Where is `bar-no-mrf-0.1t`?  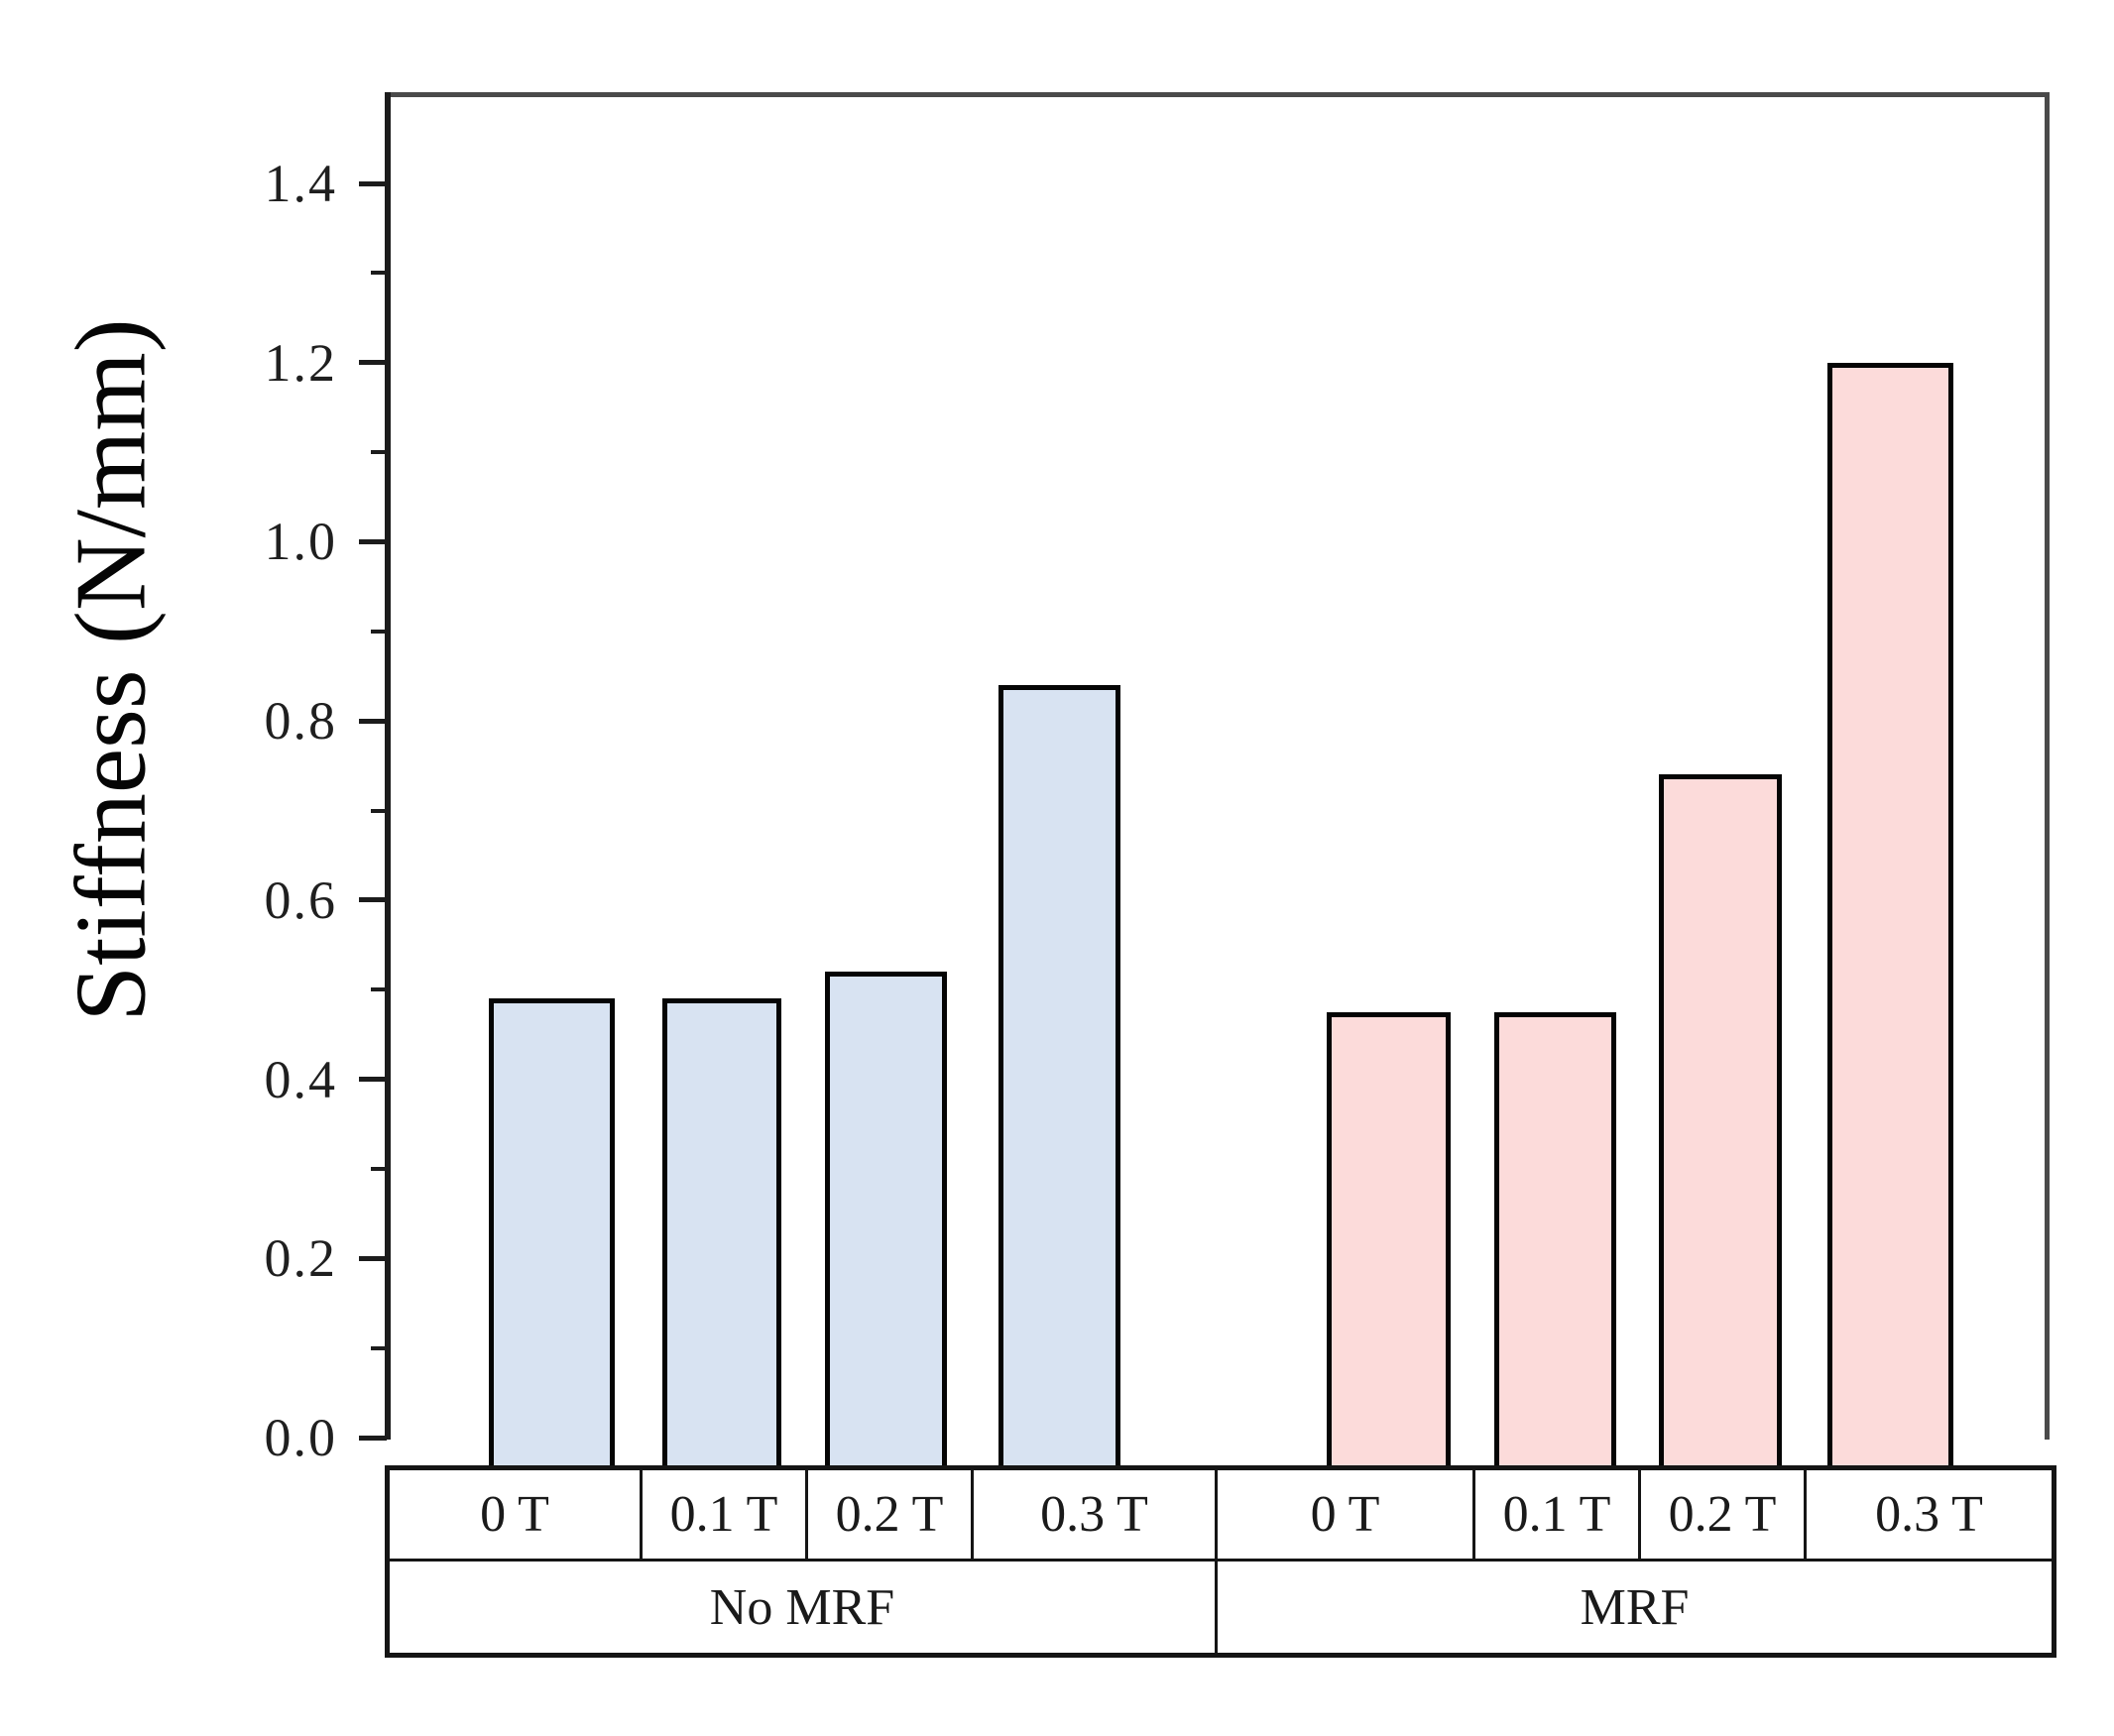 bar-no-mrf-0.1t is located at coordinates (721, 1231).